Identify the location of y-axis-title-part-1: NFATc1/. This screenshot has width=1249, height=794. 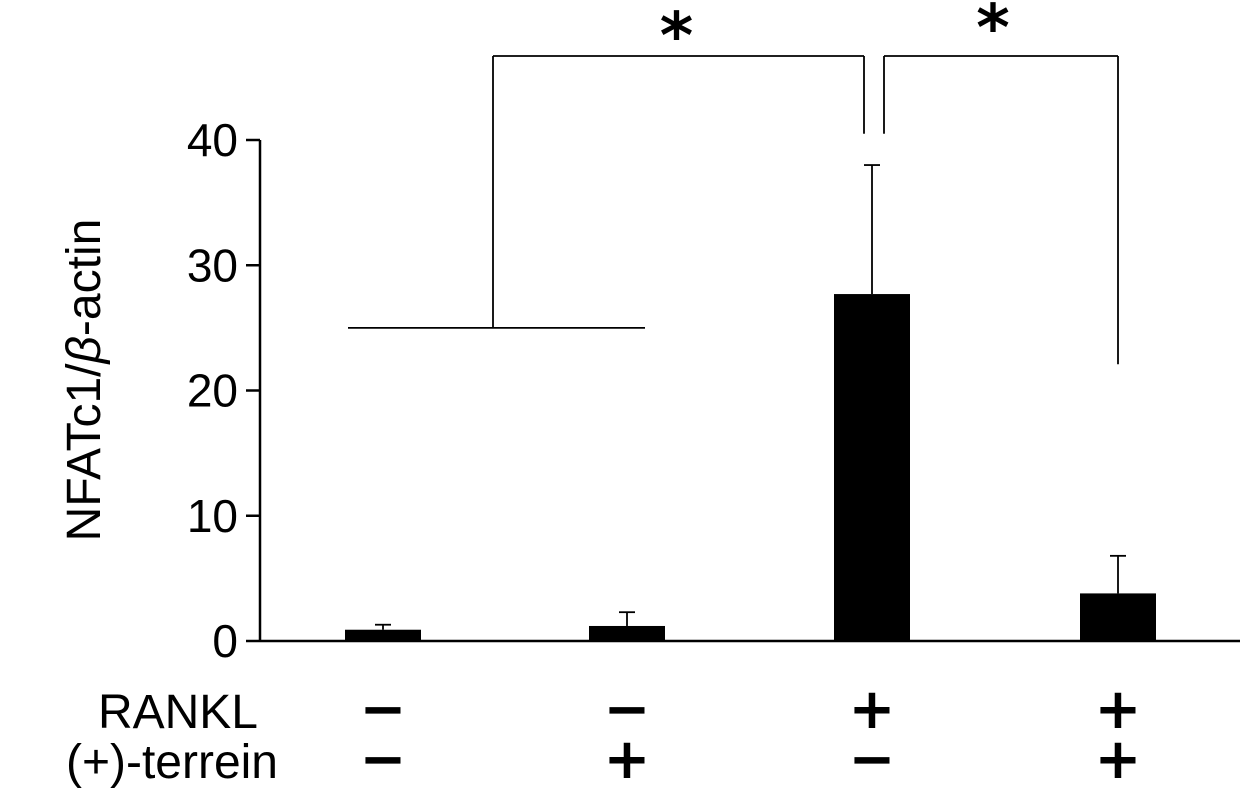
(84, 452).